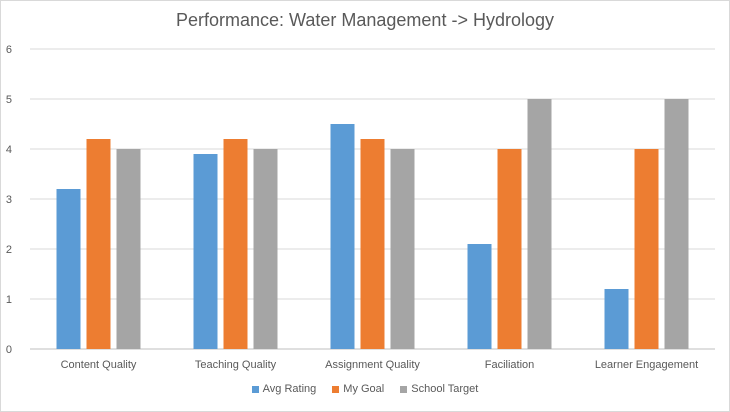 The width and height of the screenshot is (730, 412). What do you see at coordinates (9, 150) in the screenshot?
I see `y-tick-label: 4` at bounding box center [9, 150].